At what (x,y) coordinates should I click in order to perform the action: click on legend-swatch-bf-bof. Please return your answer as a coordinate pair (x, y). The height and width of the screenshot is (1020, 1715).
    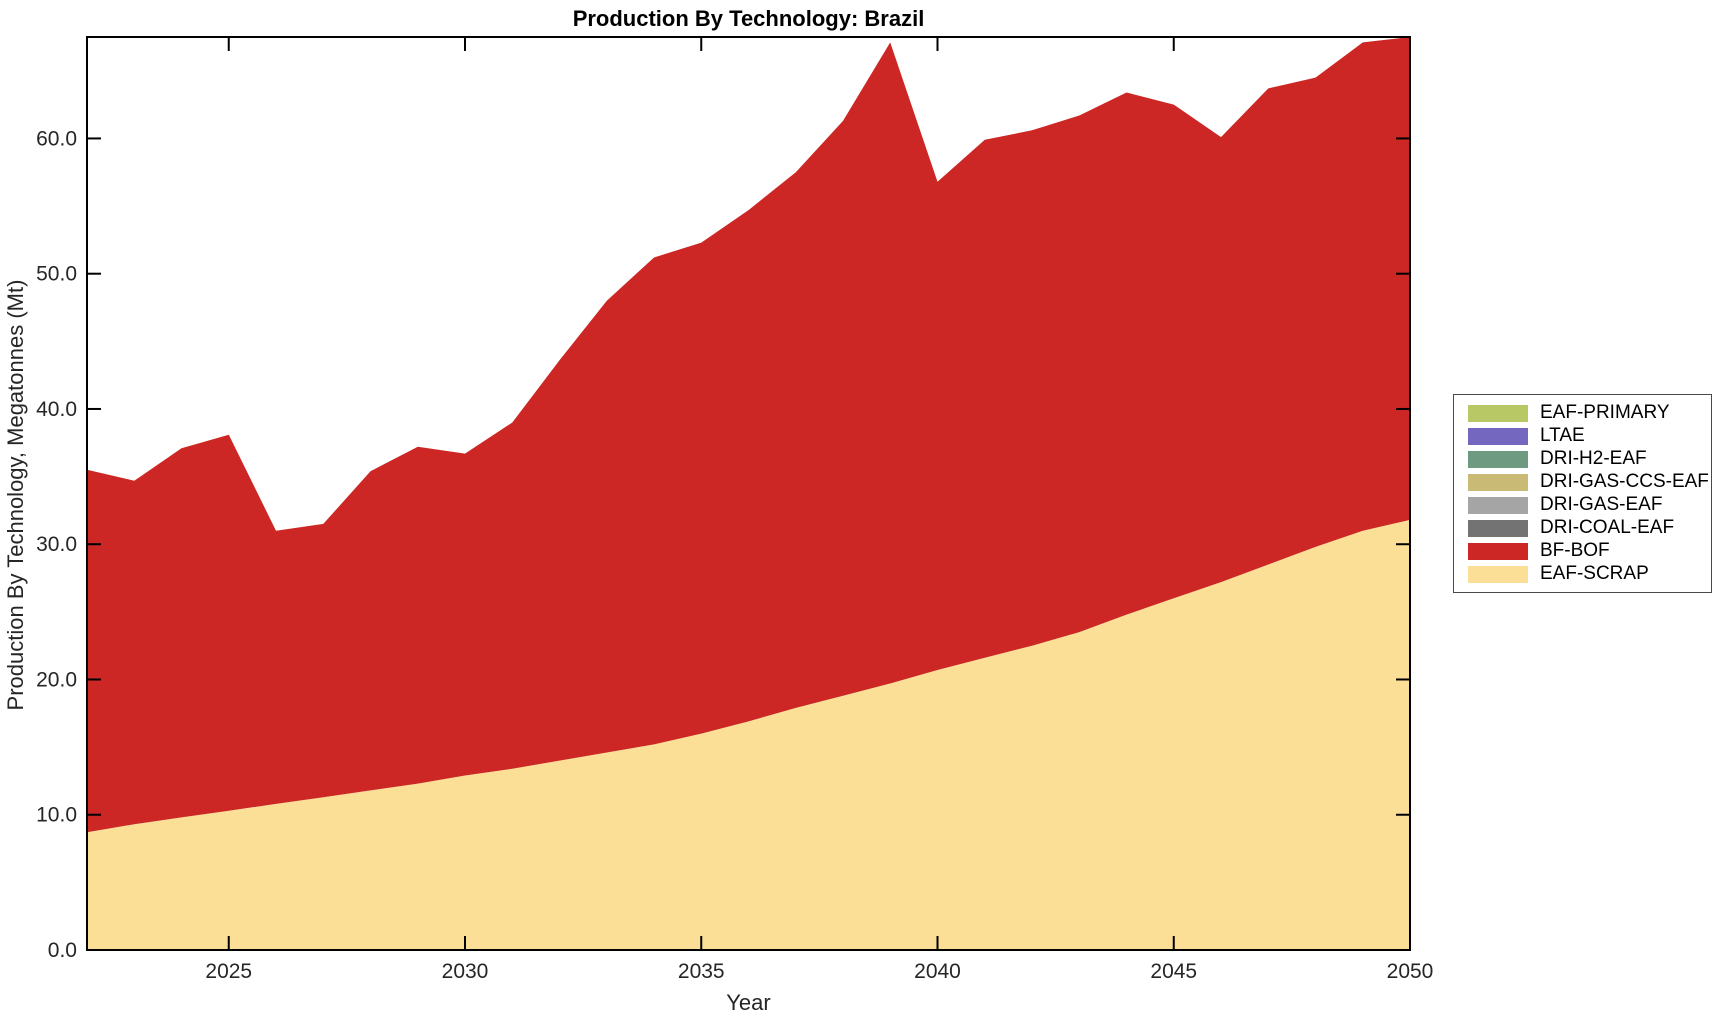
    Looking at the image, I should click on (1498, 551).